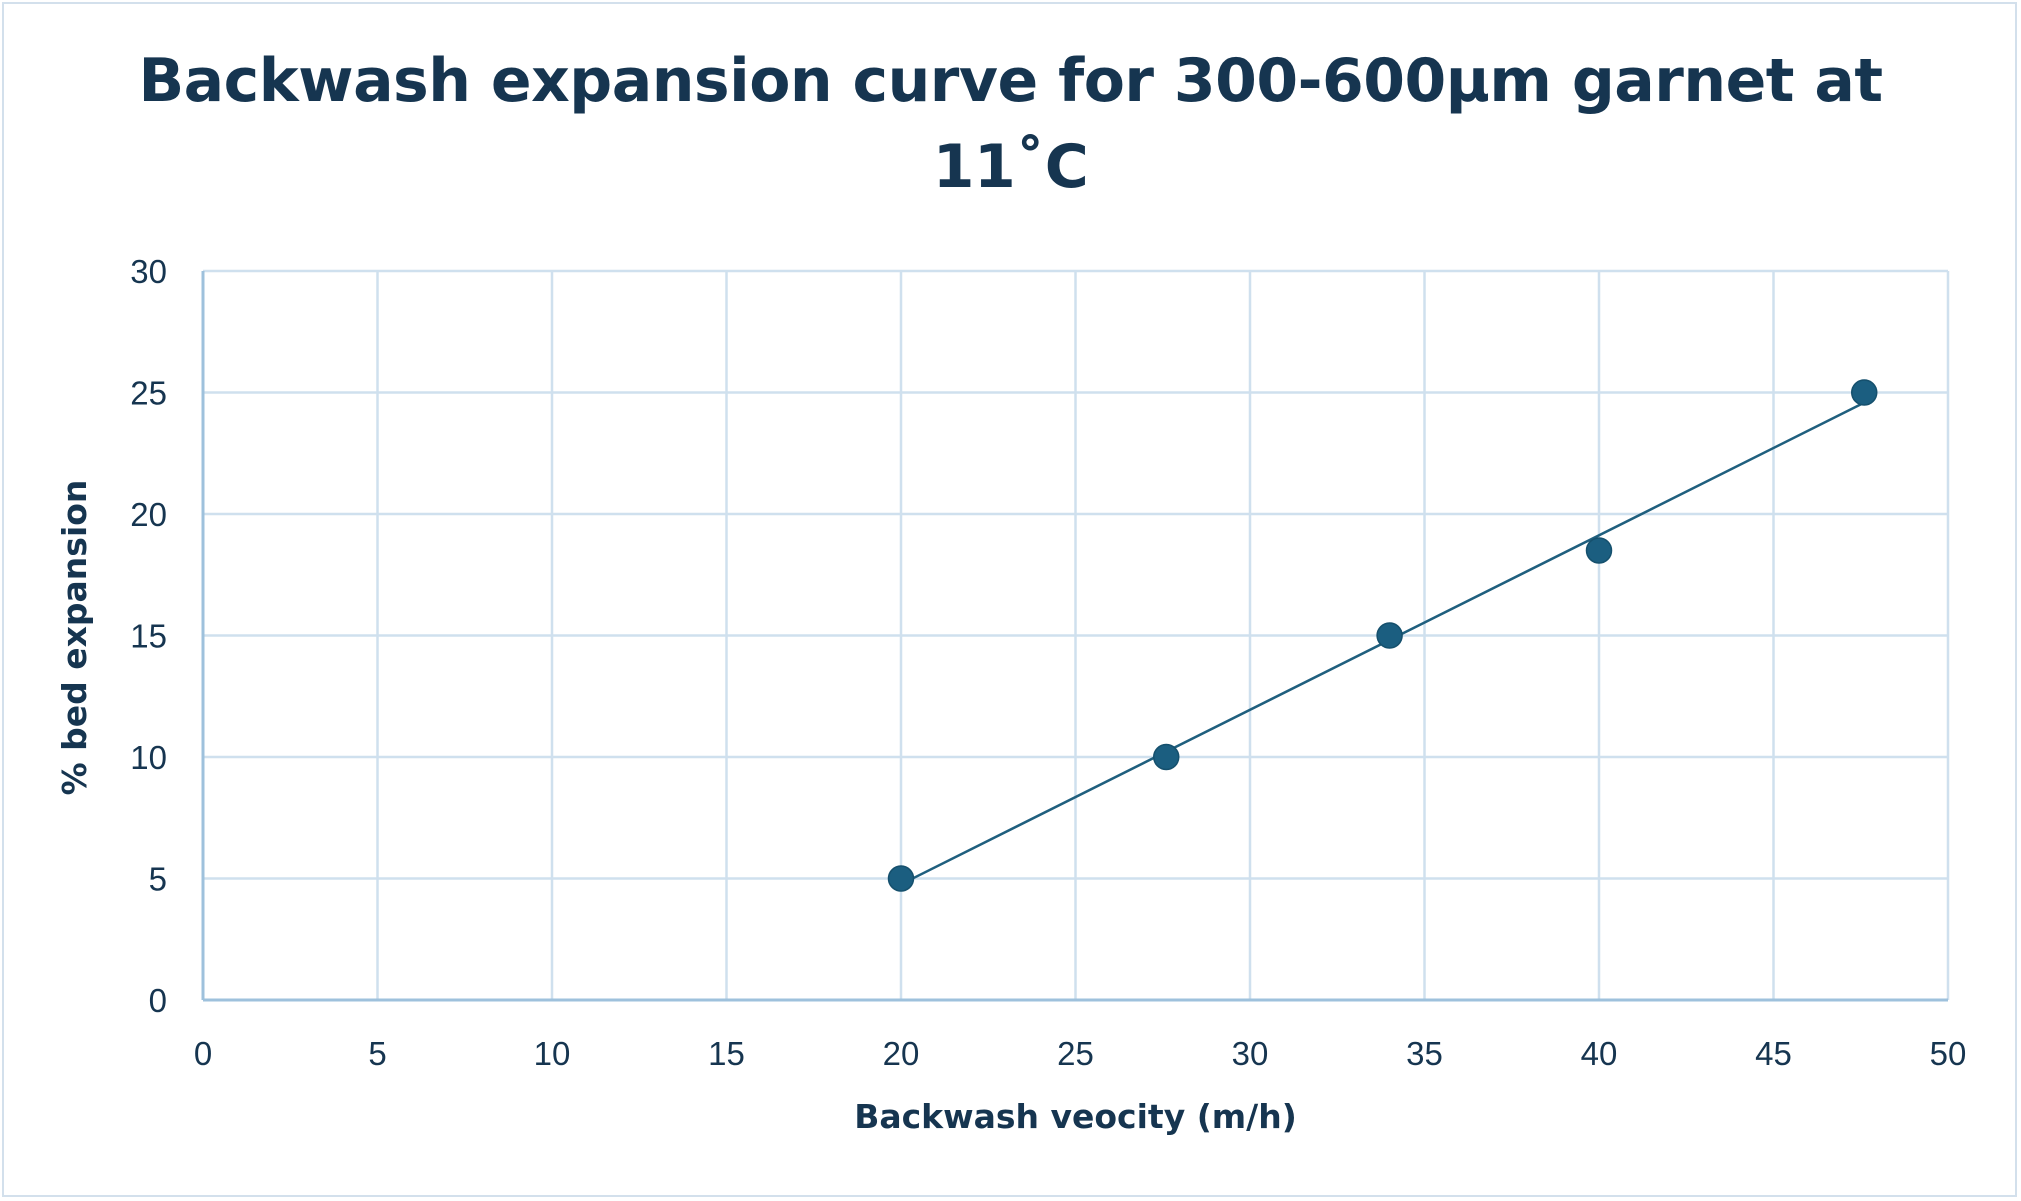  What do you see at coordinates (552, 1053) in the screenshot?
I see `x-tick-label: 10` at bounding box center [552, 1053].